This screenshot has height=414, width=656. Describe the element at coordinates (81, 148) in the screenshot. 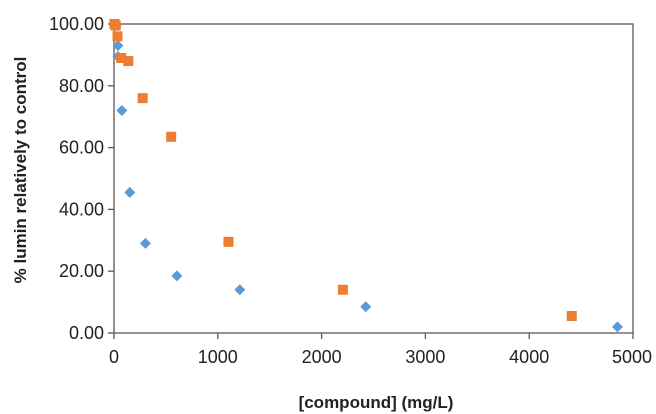

I see `y-tick-label: 60.00` at that location.